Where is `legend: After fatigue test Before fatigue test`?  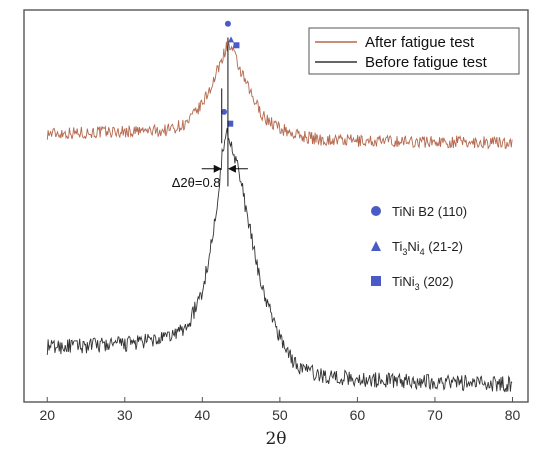 legend: After fatigue test Before fatigue test is located at coordinates (414, 51).